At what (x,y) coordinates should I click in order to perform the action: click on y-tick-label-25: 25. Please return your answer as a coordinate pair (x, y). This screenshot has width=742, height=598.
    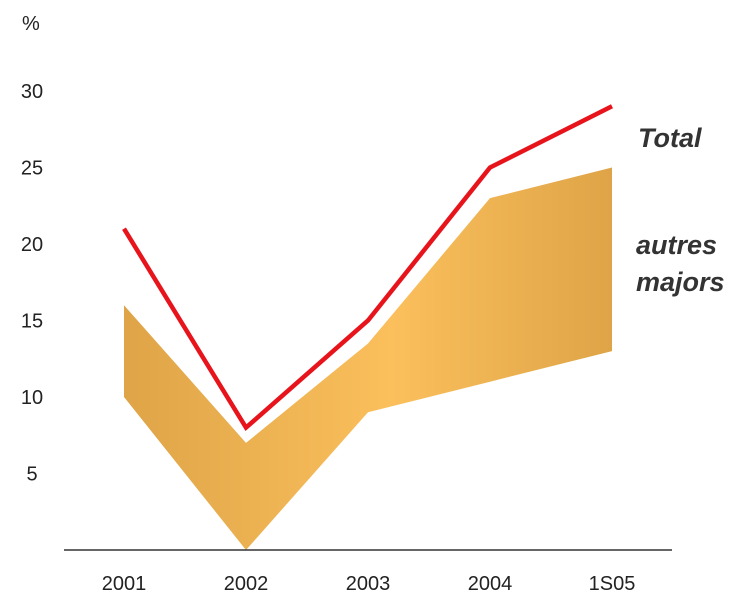
    Looking at the image, I should click on (32, 169).